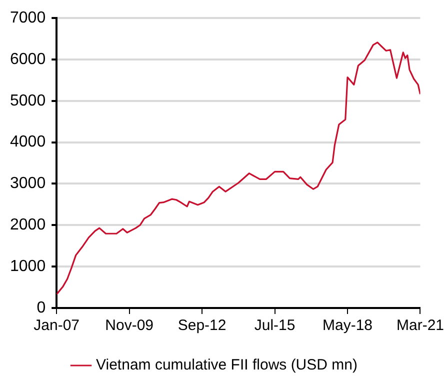 The width and height of the screenshot is (447, 391). What do you see at coordinates (28, 266) in the screenshot?
I see `y-tick-label: 1000` at bounding box center [28, 266].